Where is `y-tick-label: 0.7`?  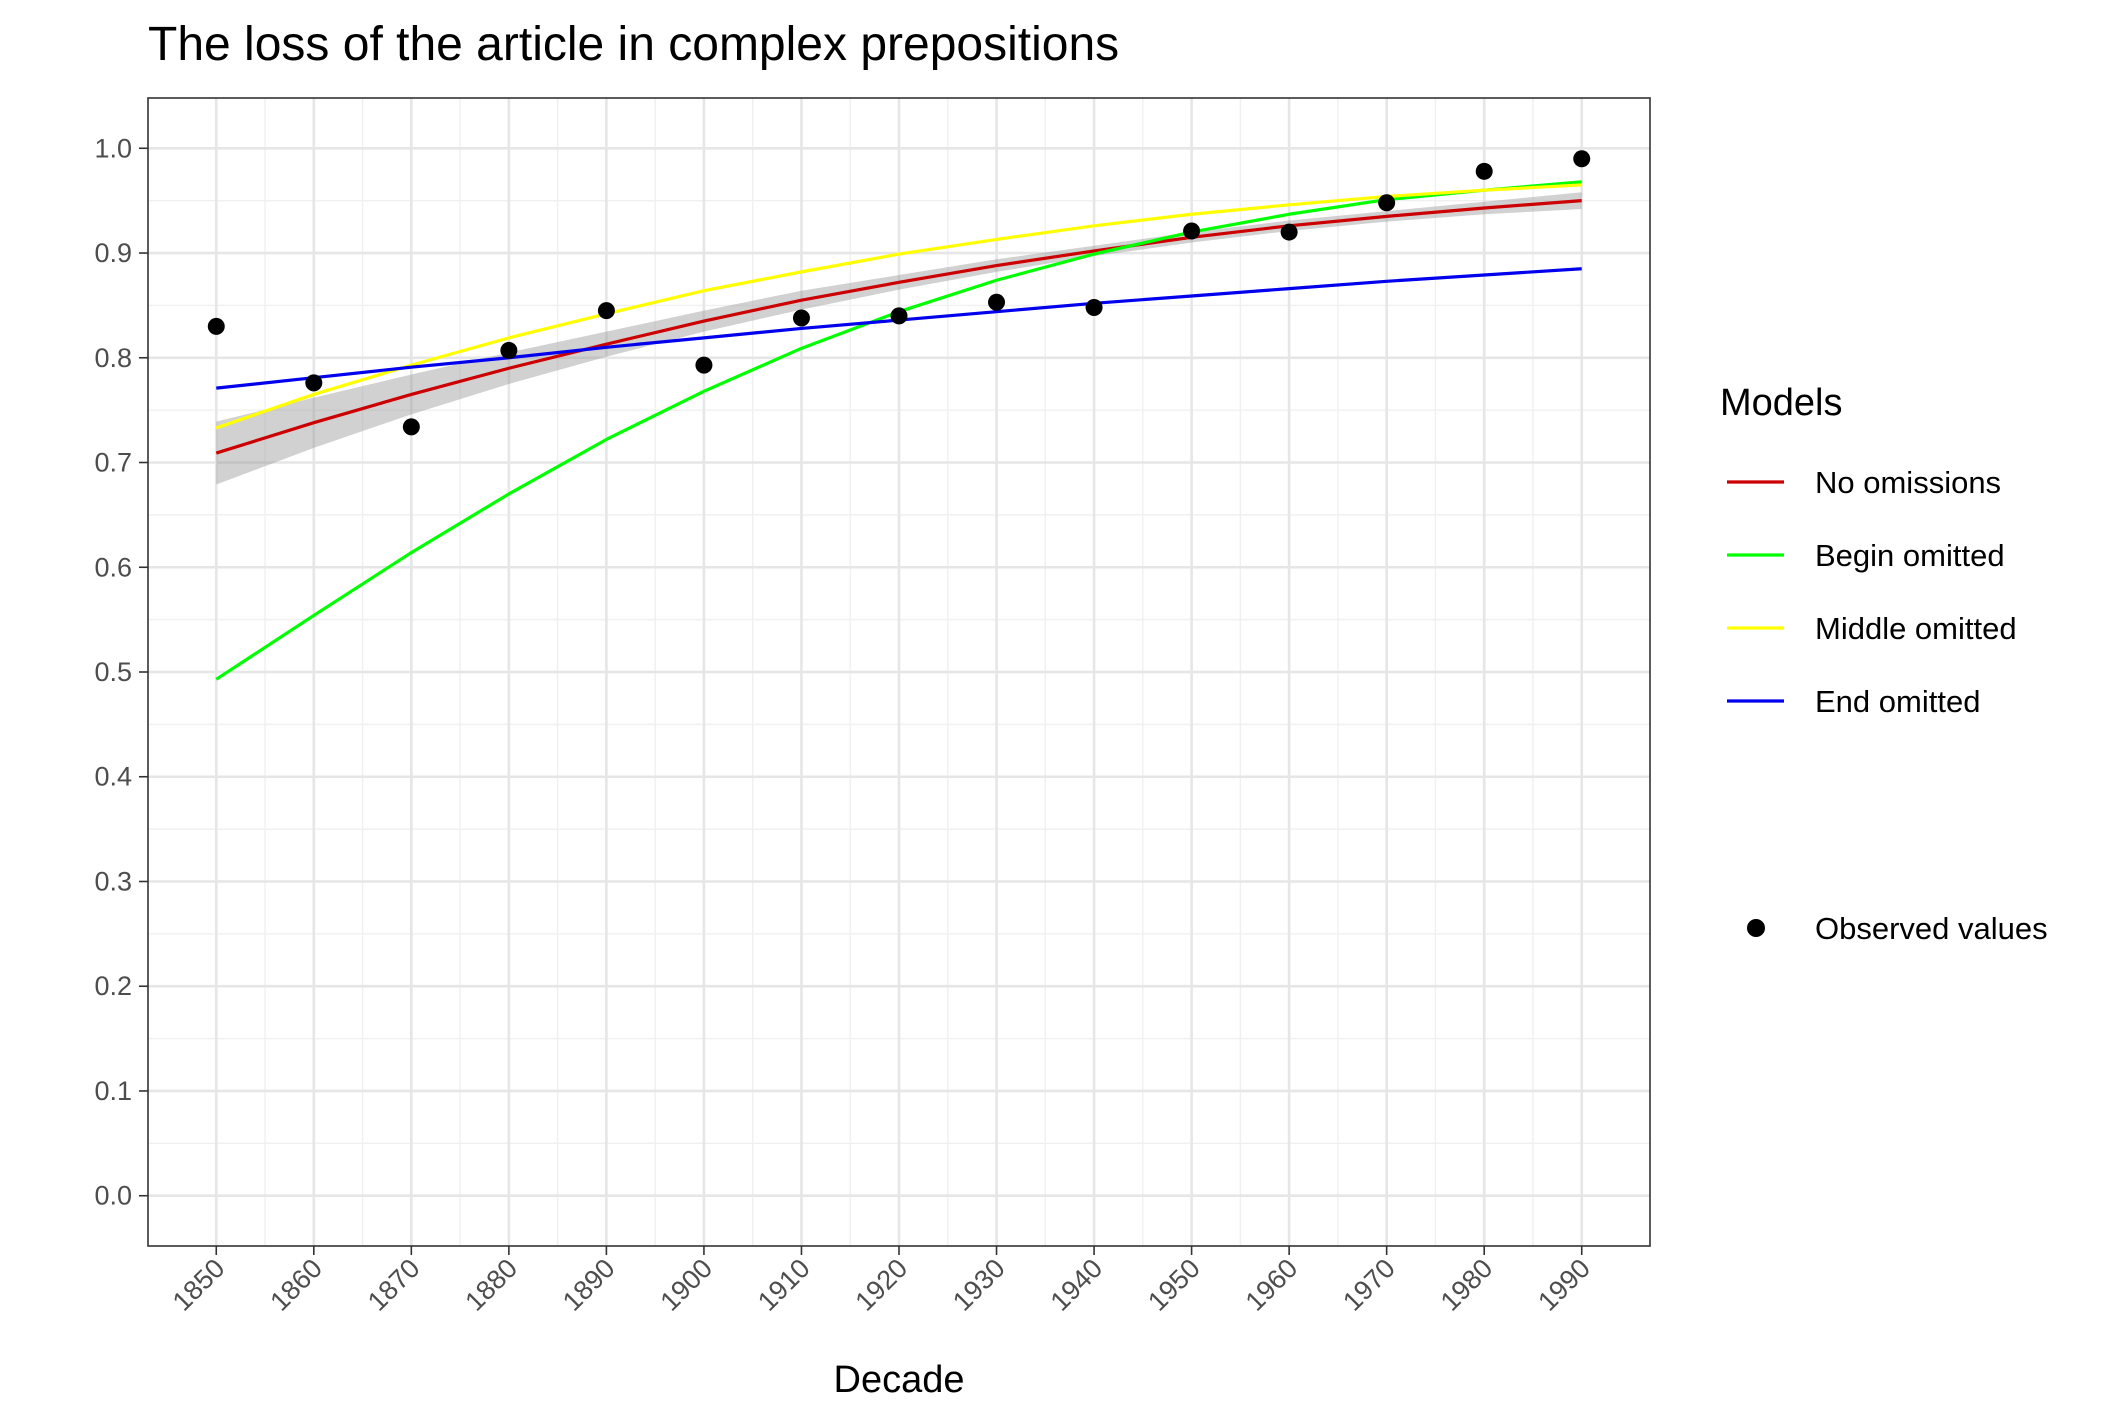 y-tick-label: 0.7 is located at coordinates (113, 463).